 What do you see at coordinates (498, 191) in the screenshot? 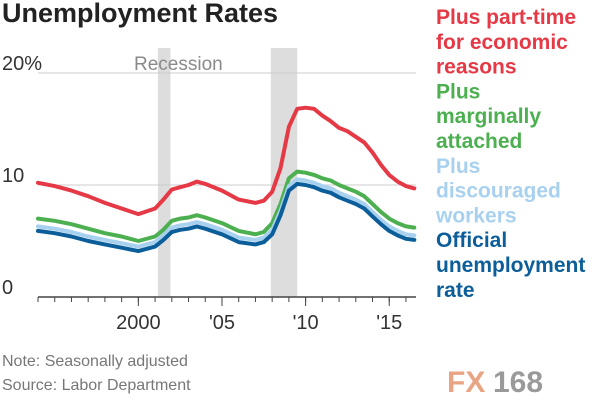
I see `legend-entry-2-line-1: discouraged` at bounding box center [498, 191].